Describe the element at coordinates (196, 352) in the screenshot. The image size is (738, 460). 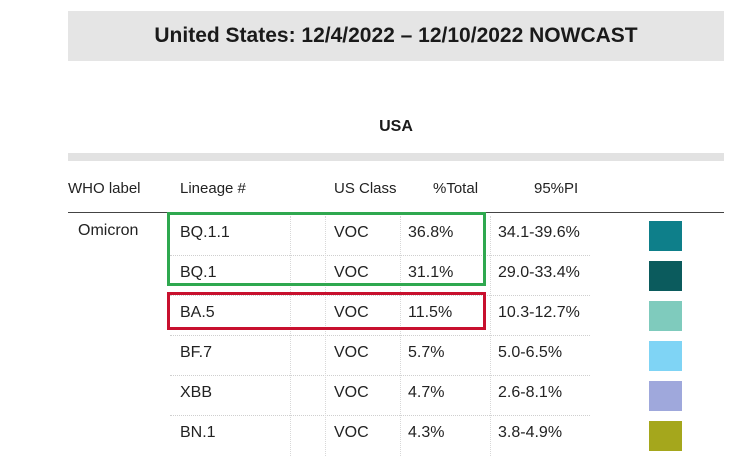
I see `lineage-cell: BF.7` at that location.